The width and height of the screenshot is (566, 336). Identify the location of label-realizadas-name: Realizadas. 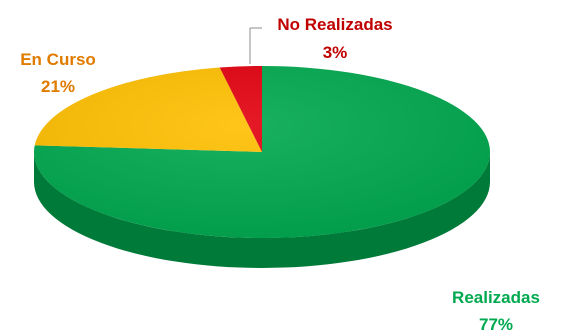
(496, 297).